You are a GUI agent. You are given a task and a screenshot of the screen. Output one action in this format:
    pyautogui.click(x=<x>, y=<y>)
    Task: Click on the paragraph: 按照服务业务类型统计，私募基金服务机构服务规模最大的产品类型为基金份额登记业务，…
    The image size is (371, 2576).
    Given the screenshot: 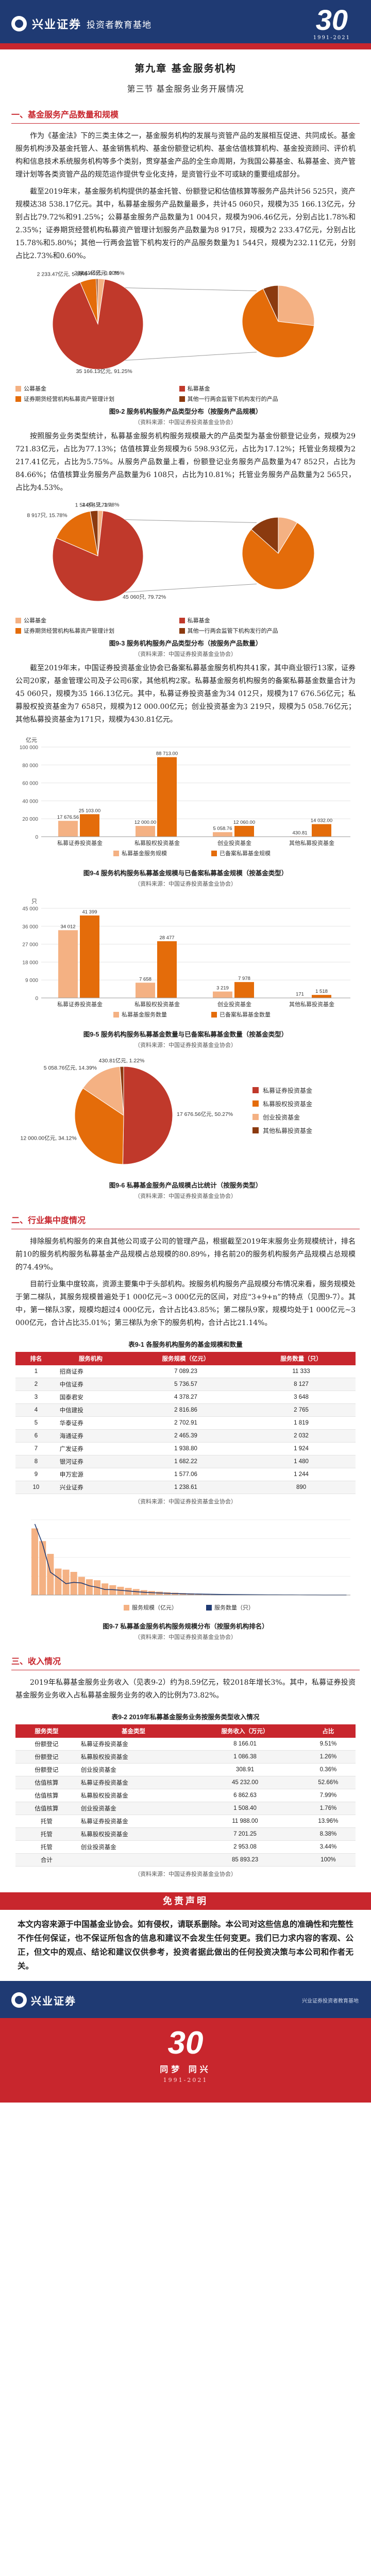 What is the action you would take?
    pyautogui.click(x=185, y=462)
    